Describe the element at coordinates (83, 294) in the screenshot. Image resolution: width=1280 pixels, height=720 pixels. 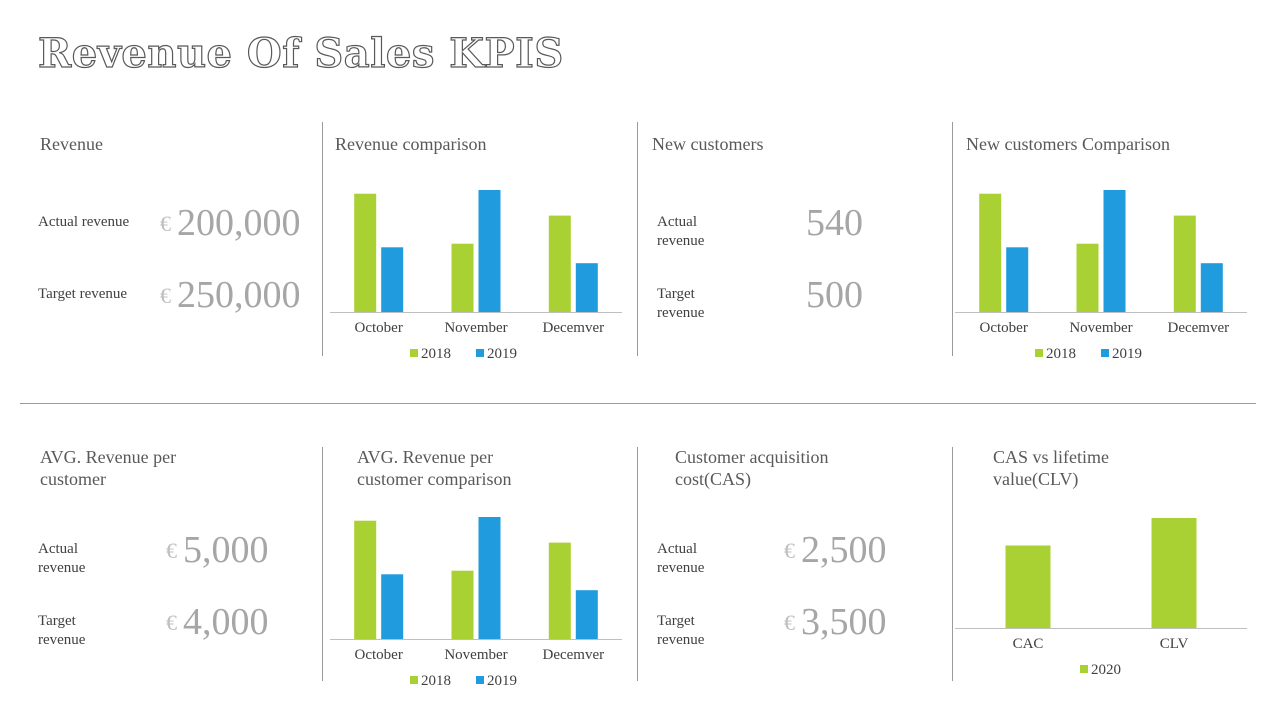
I see `target-revenue-label: Target revenue` at that location.